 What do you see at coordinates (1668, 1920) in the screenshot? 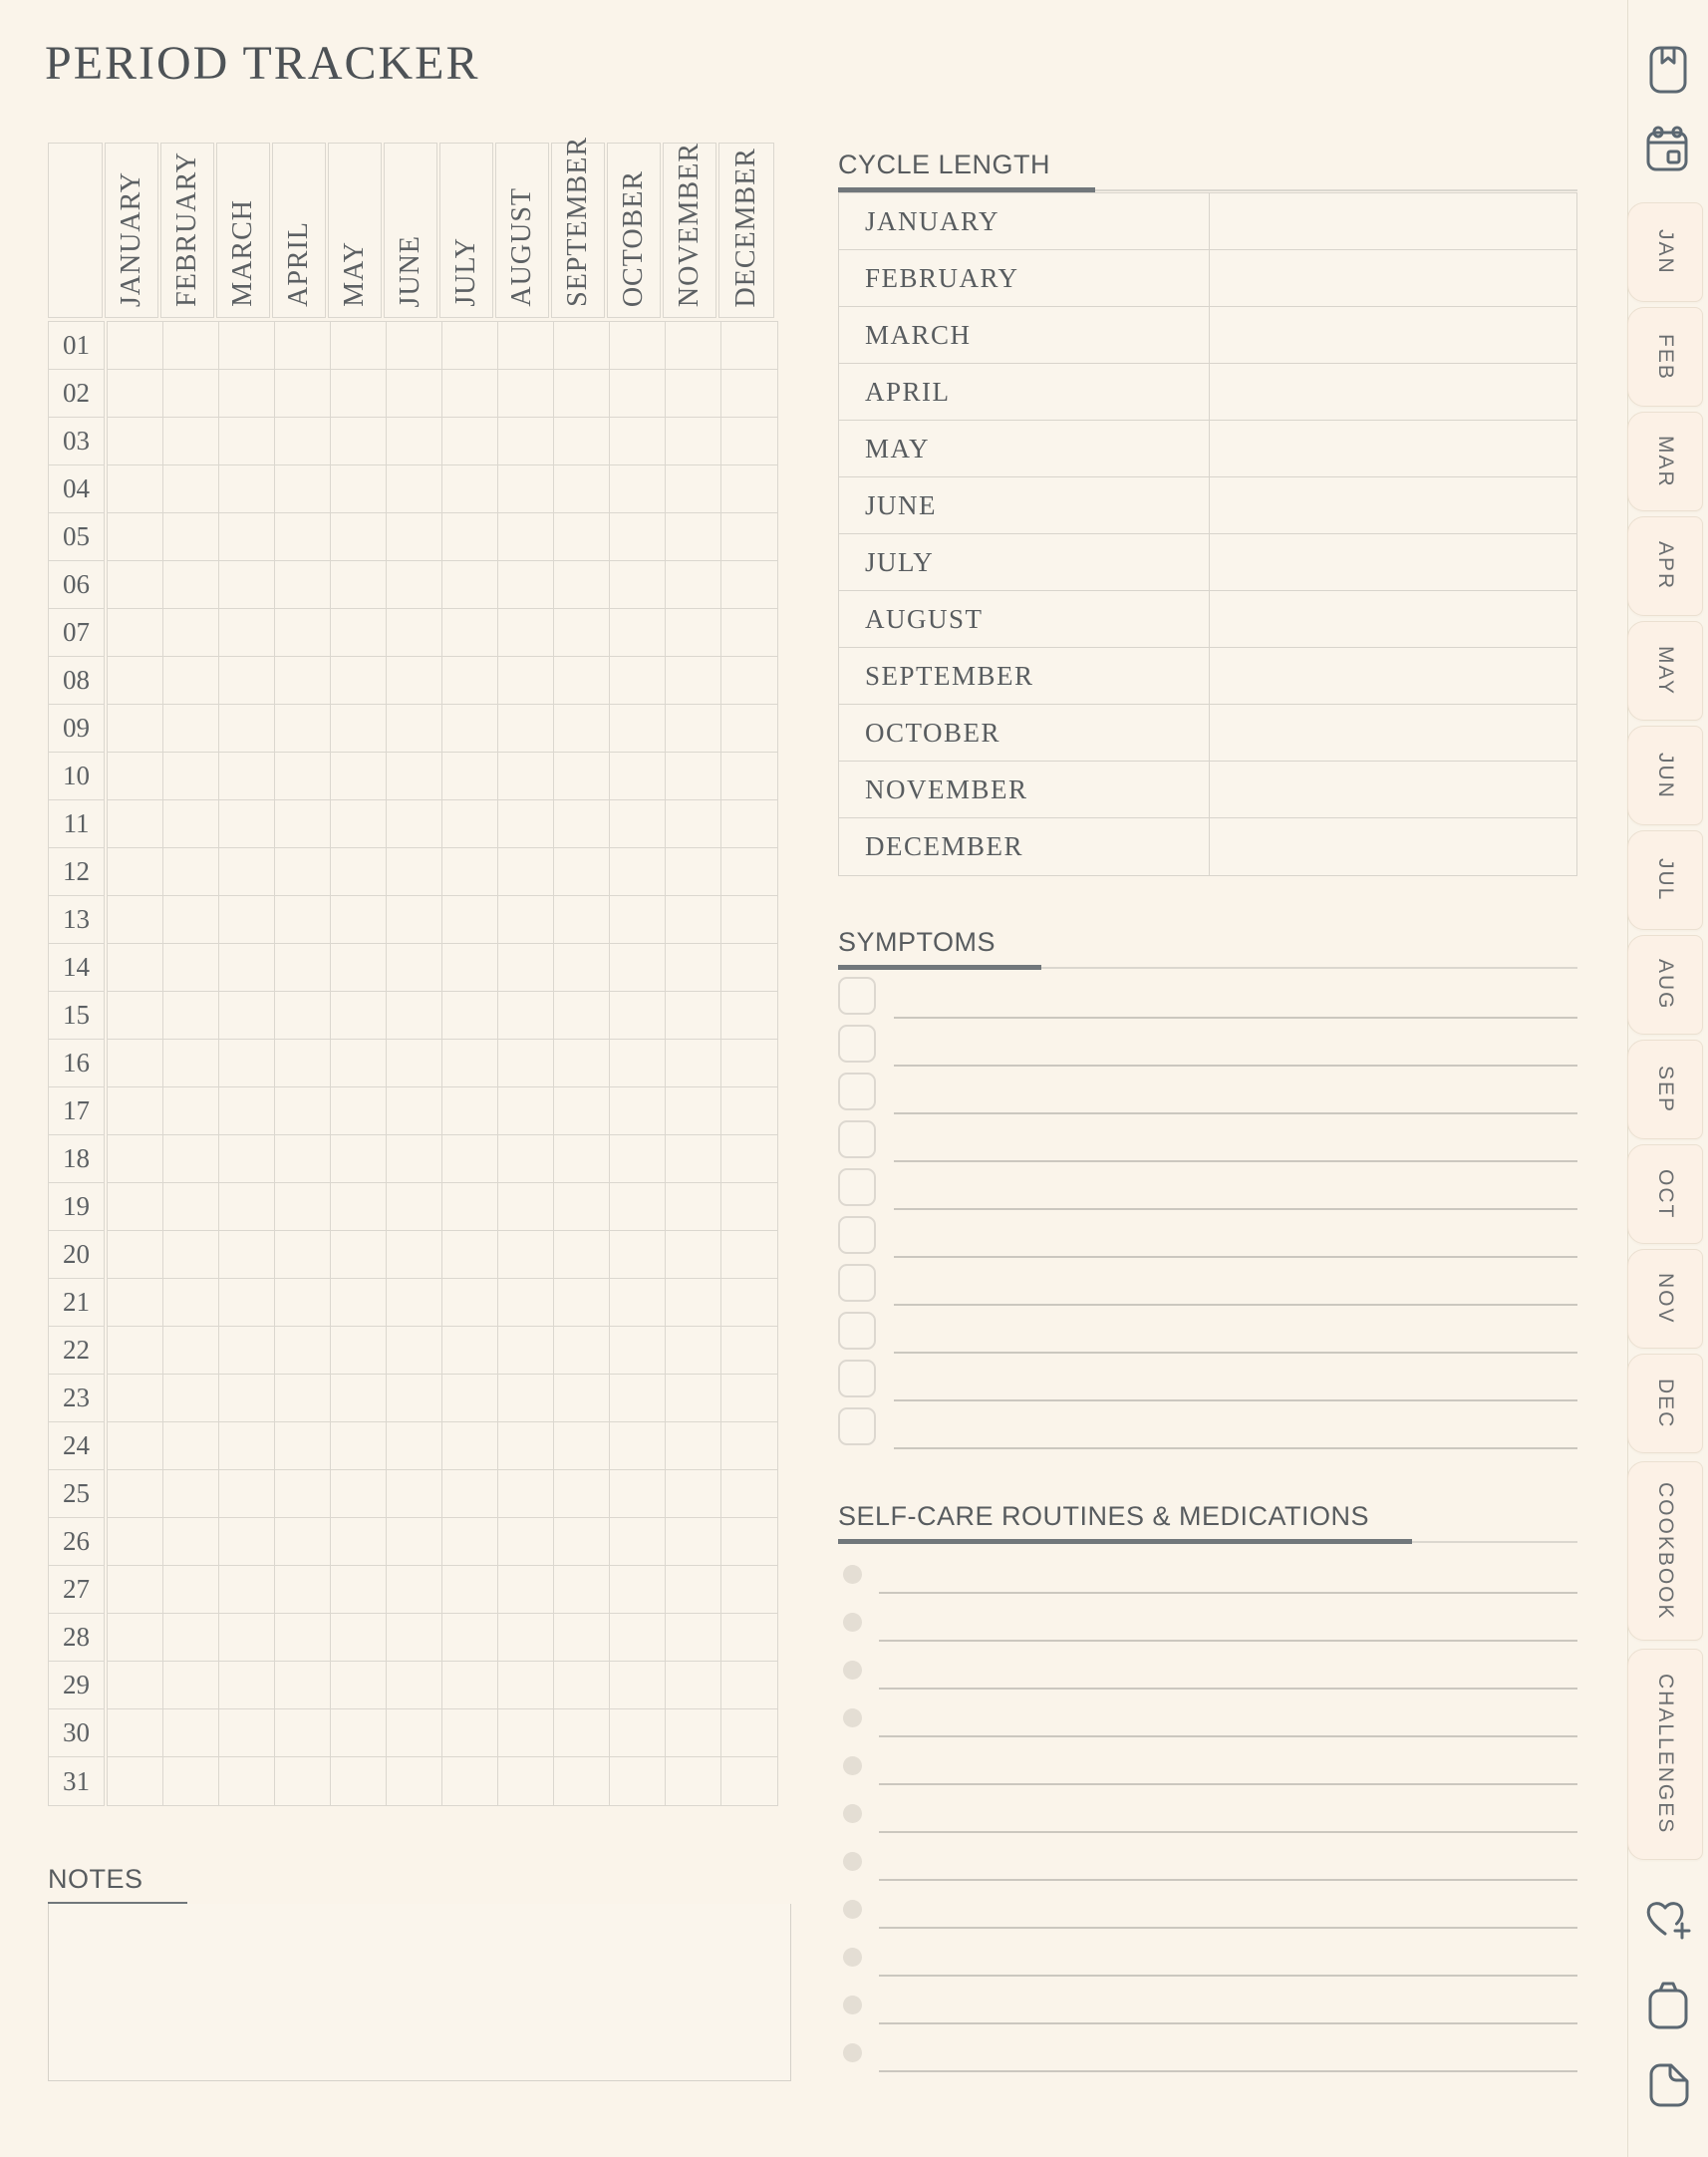
I see `heart-plus-icon` at bounding box center [1668, 1920].